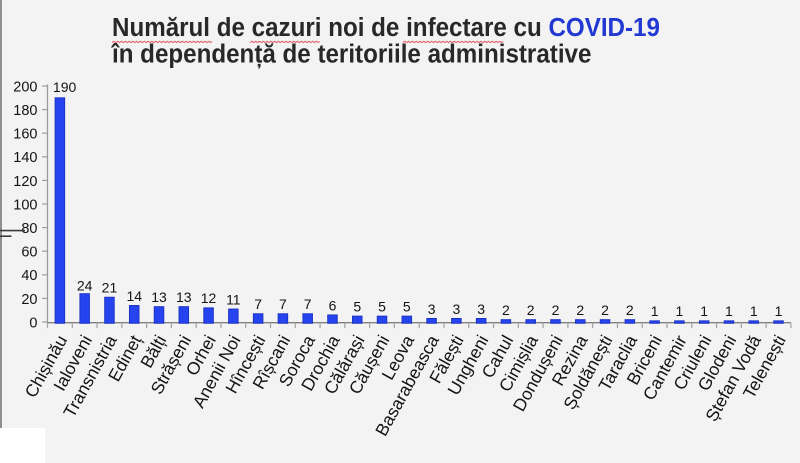 This screenshot has height=463, width=800. Describe the element at coordinates (65, 87) in the screenshot. I see `svg-text: 190` at that location.